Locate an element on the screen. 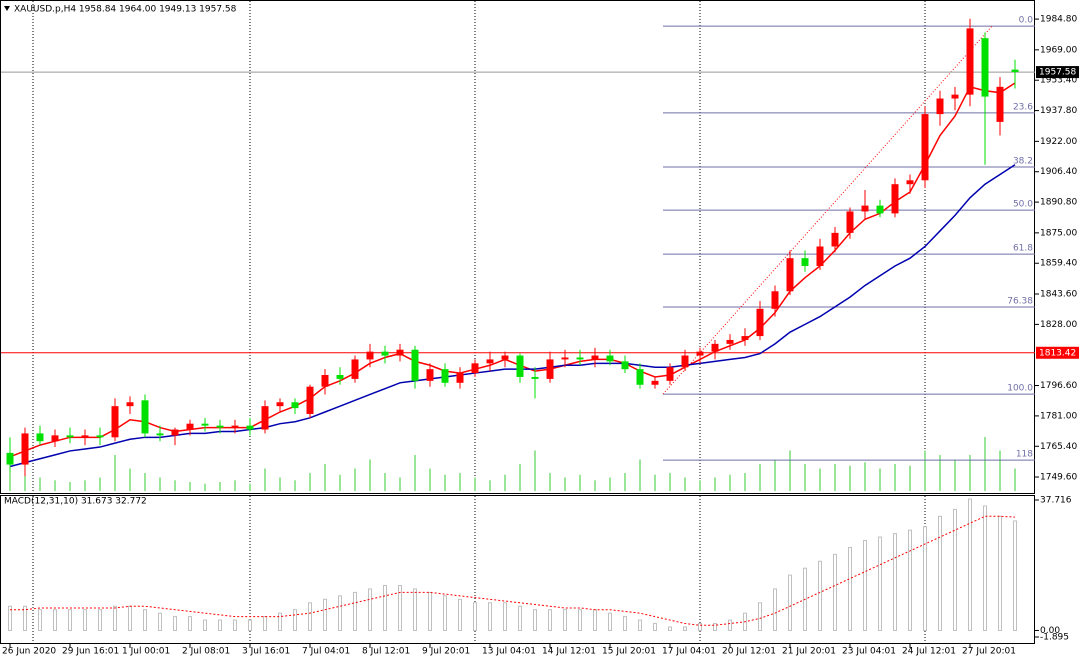  macd-y-tick-label: 0.00 is located at coordinates (1050, 631).